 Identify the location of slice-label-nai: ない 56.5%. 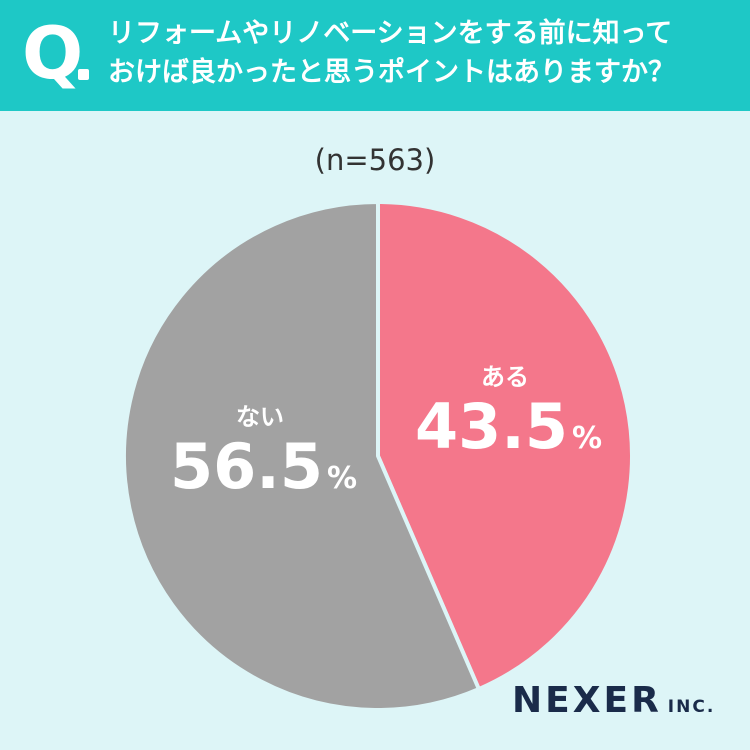
(263, 458).